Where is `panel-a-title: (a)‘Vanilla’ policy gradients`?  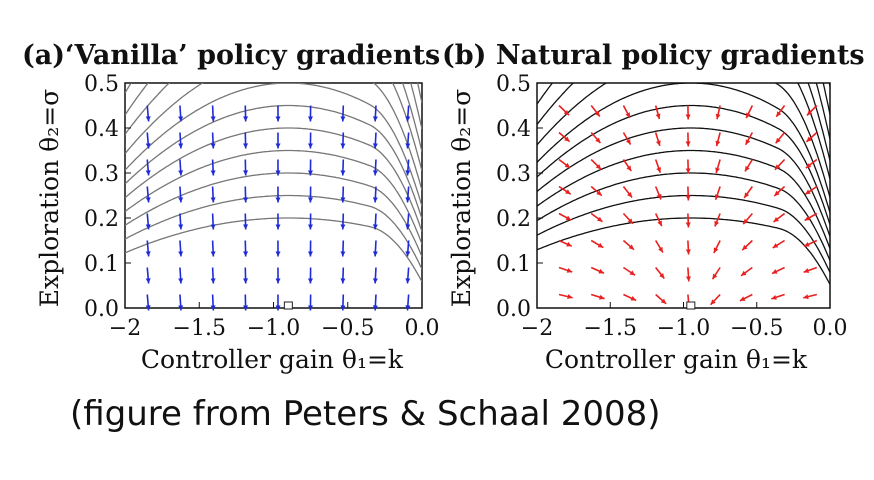 panel-a-title: (a)‘Vanilla’ policy gradients is located at coordinates (231, 55).